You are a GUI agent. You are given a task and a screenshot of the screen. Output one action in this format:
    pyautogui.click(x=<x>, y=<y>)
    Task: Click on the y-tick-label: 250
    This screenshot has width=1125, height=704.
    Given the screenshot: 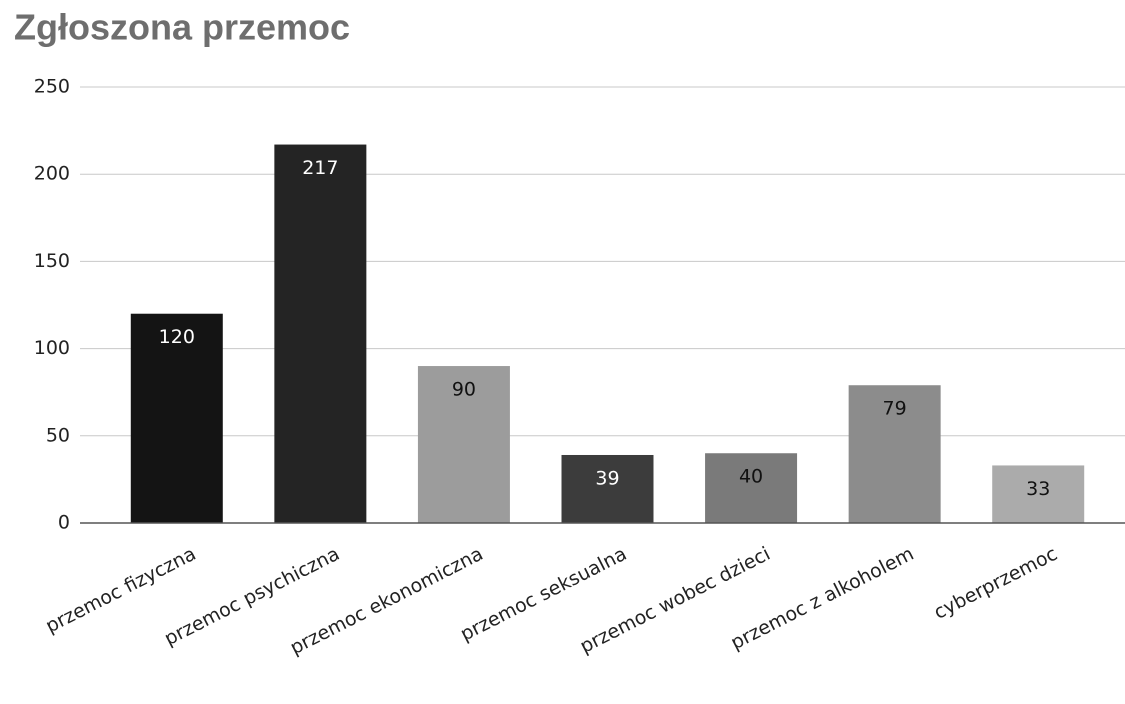 What is the action you would take?
    pyautogui.click(x=52, y=87)
    